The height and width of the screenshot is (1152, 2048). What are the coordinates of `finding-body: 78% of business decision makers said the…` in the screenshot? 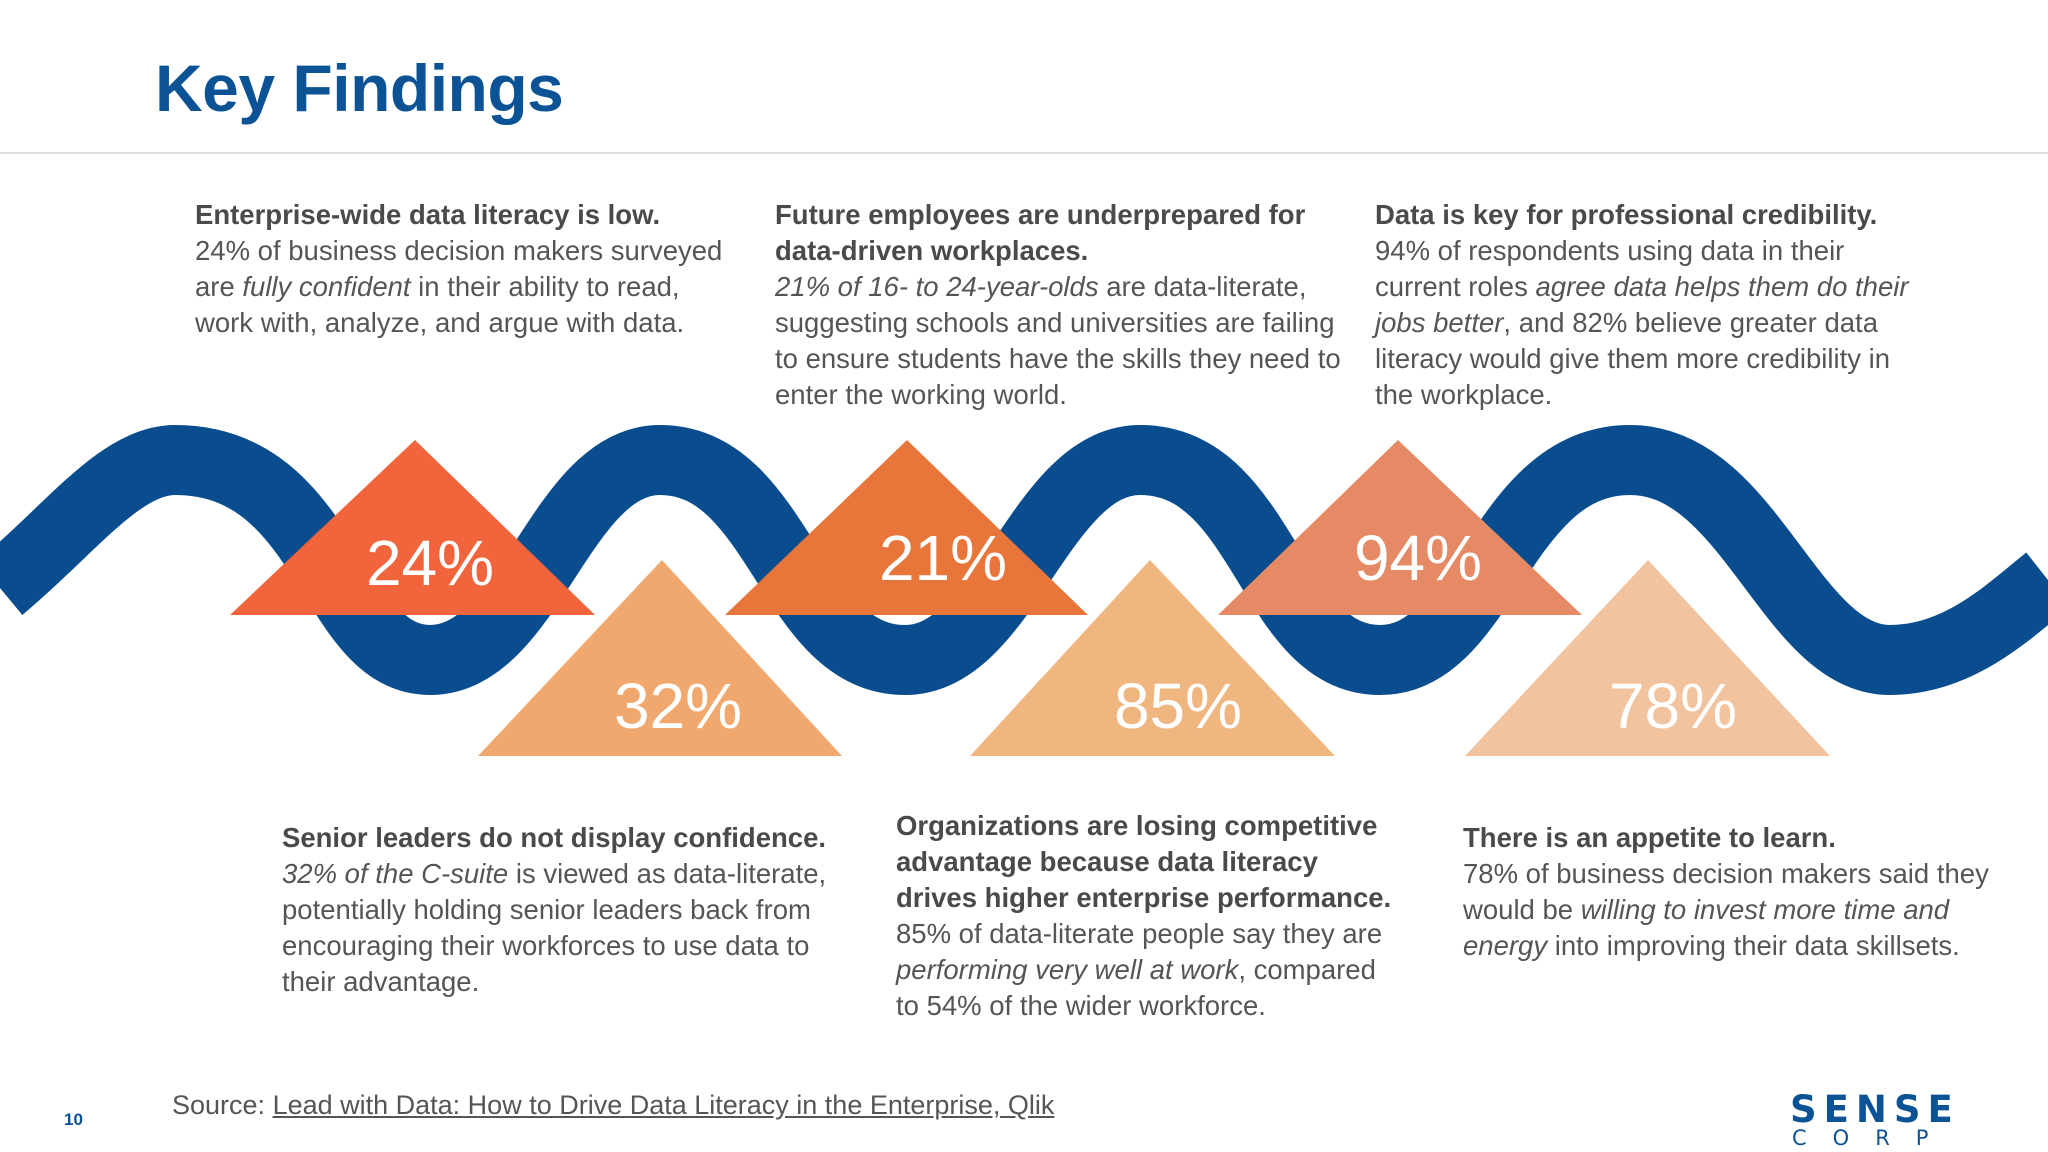 It's located at (1733, 910).